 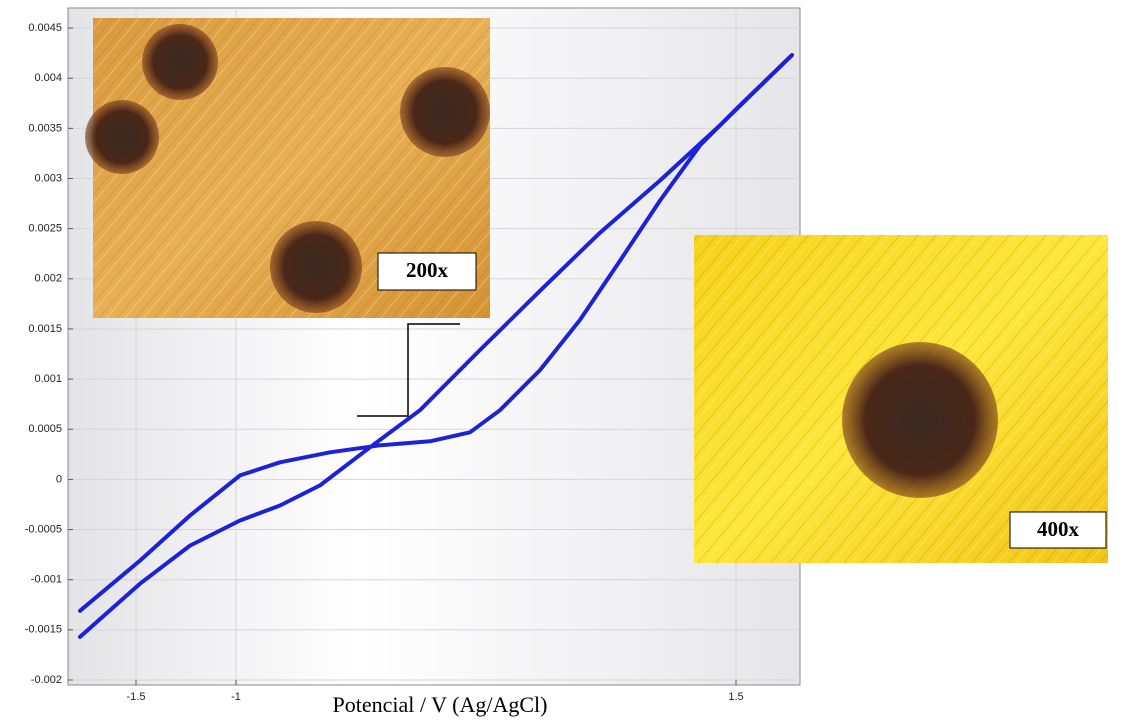 I want to click on y-tick-label: -0.0005, so click(x=43, y=529).